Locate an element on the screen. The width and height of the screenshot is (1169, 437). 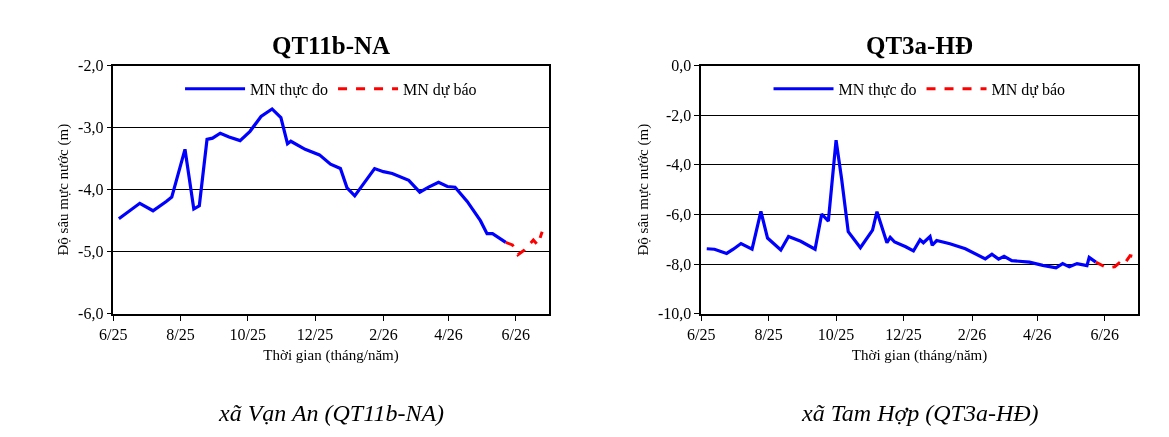
chart-title: QT3a-HĐ is located at coordinates (919, 45).